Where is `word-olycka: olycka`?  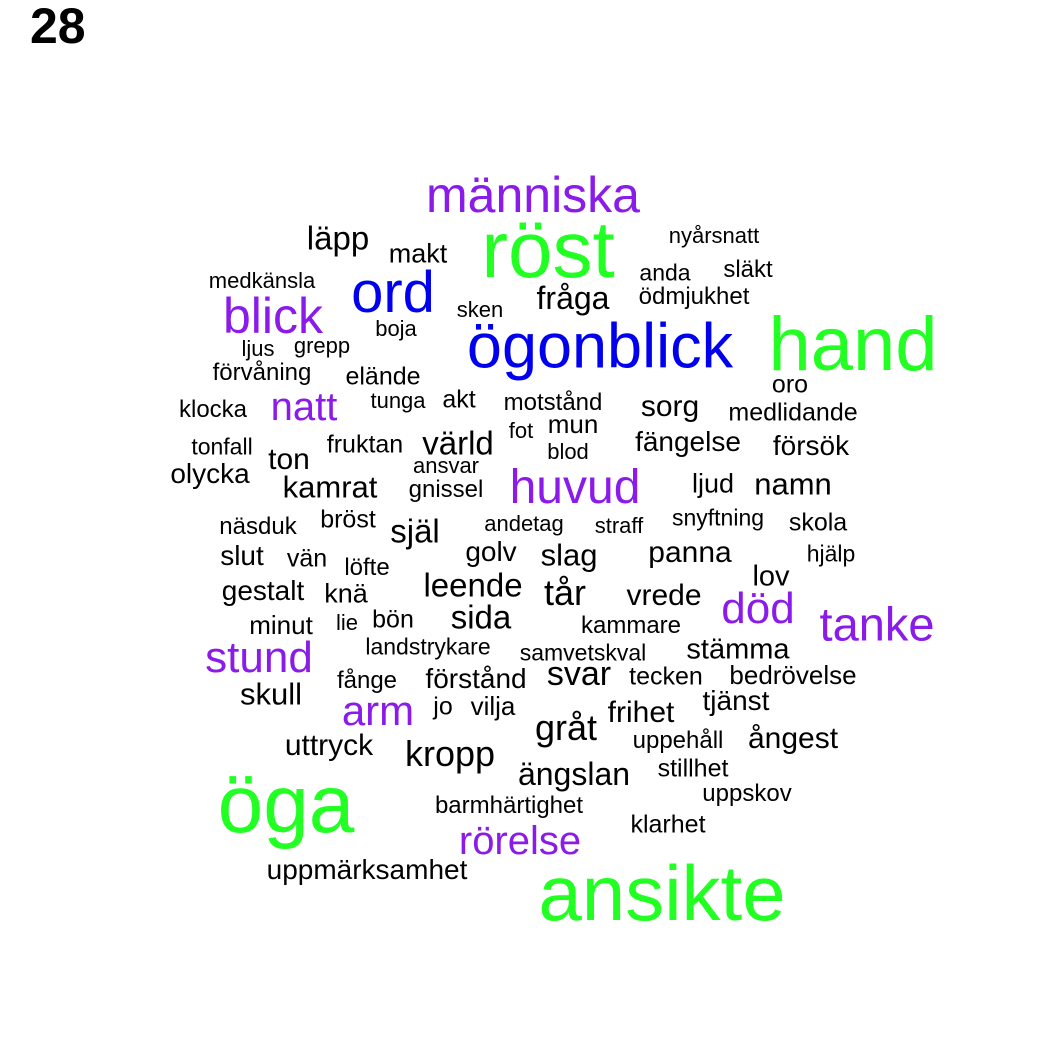
word-olycka: olycka is located at coordinates (210, 473).